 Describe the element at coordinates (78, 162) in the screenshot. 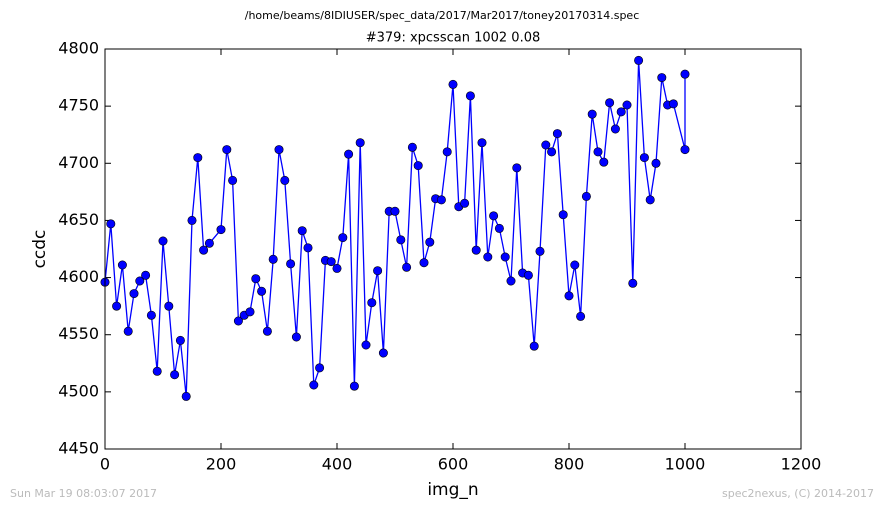

I see `y-tick-label: 4700` at that location.